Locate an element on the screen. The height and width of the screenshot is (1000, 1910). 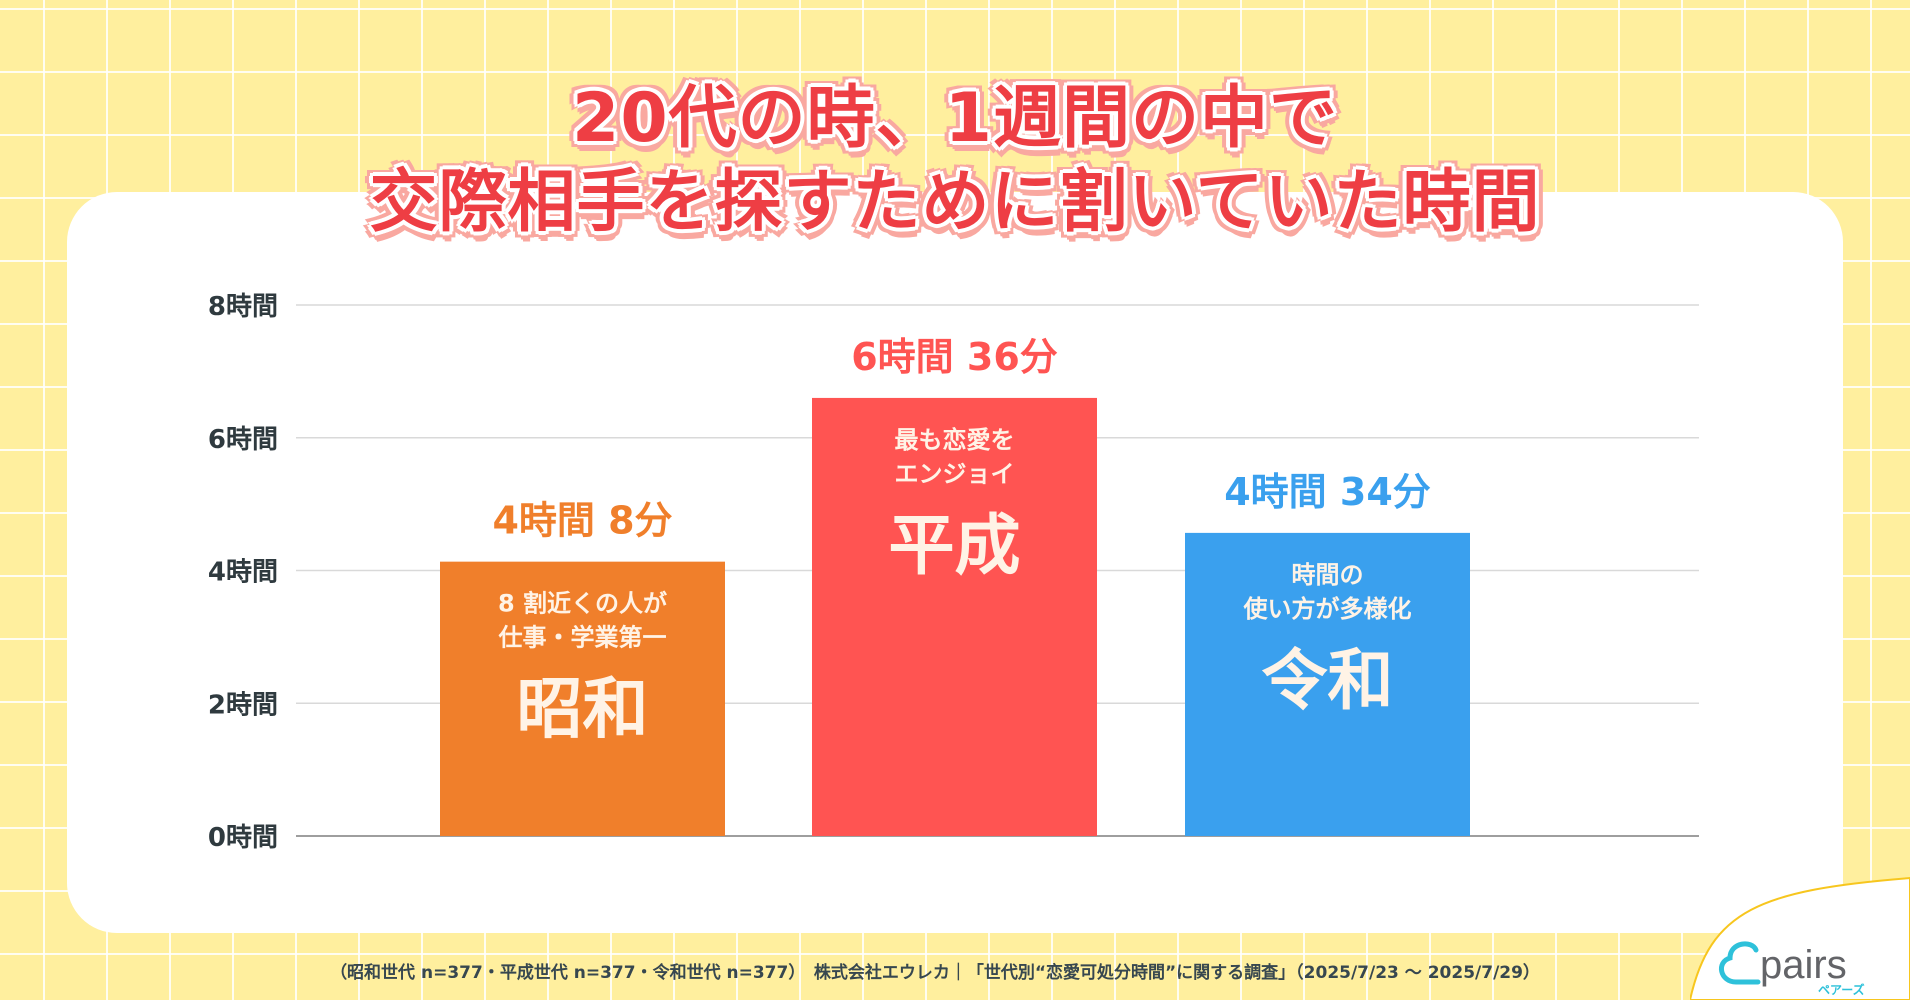
bar-caption: 仕事・学業第一 is located at coordinates (582, 638).